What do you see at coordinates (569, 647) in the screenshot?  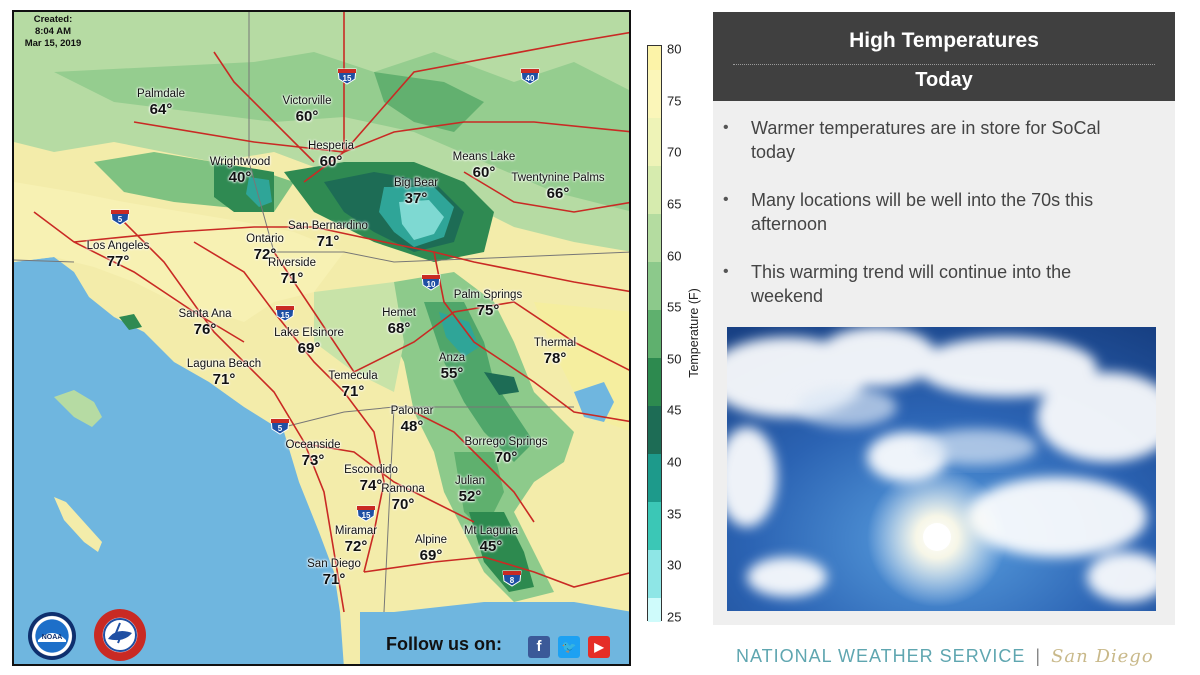 I see `twitter-icon: 🐦` at bounding box center [569, 647].